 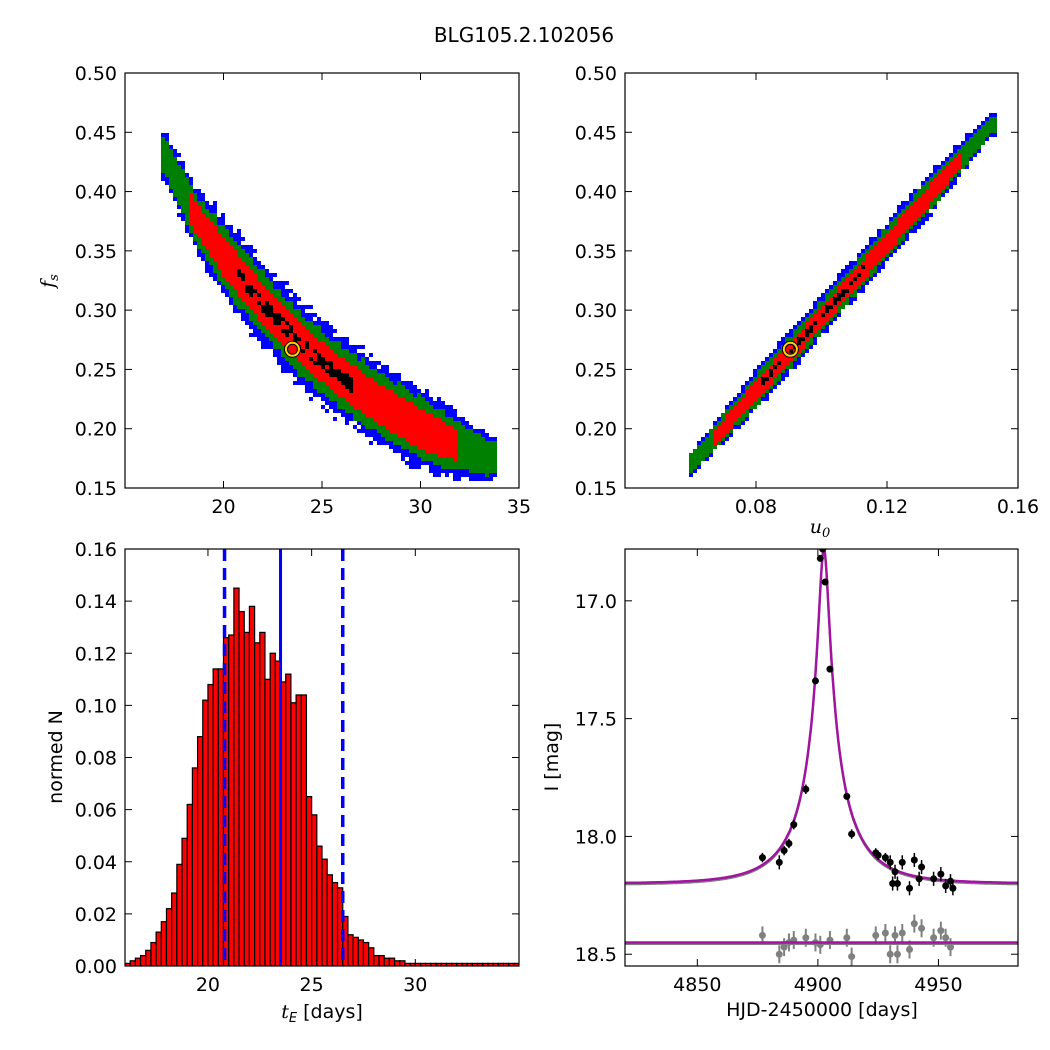 What do you see at coordinates (820, 528) in the screenshot?
I see `x-axis-label: u0` at bounding box center [820, 528].